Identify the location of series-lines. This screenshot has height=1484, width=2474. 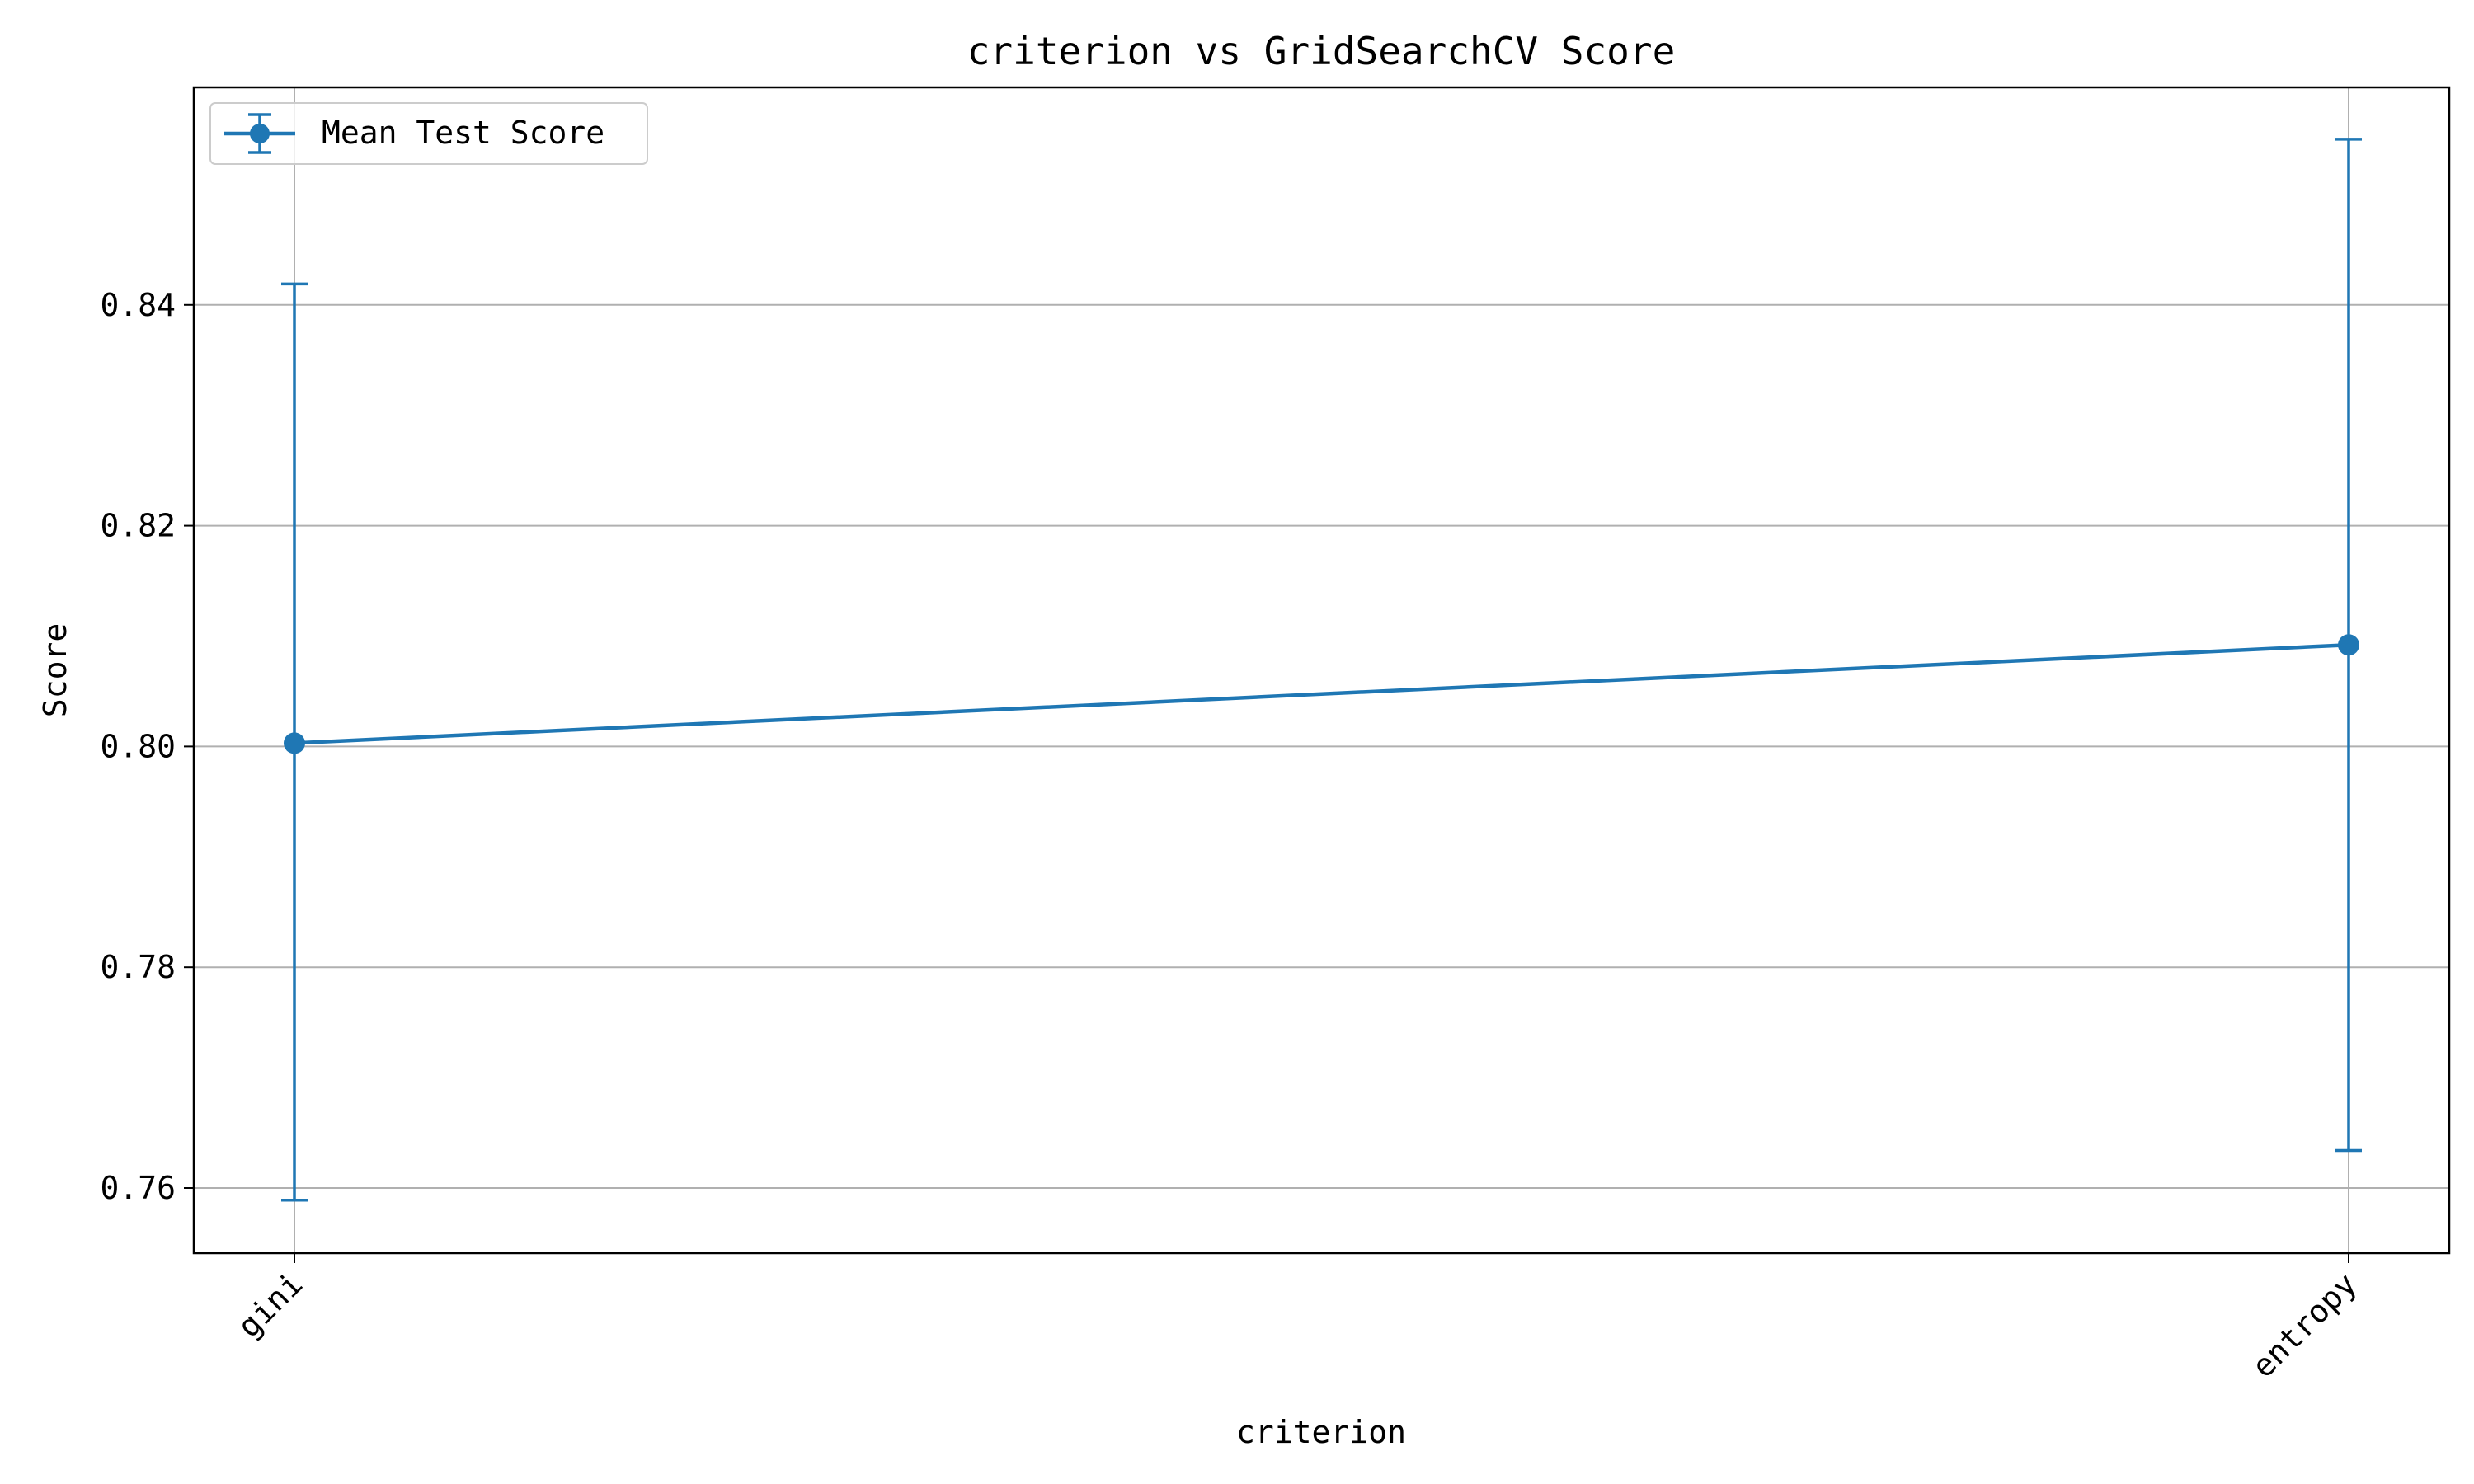
(1321, 693).